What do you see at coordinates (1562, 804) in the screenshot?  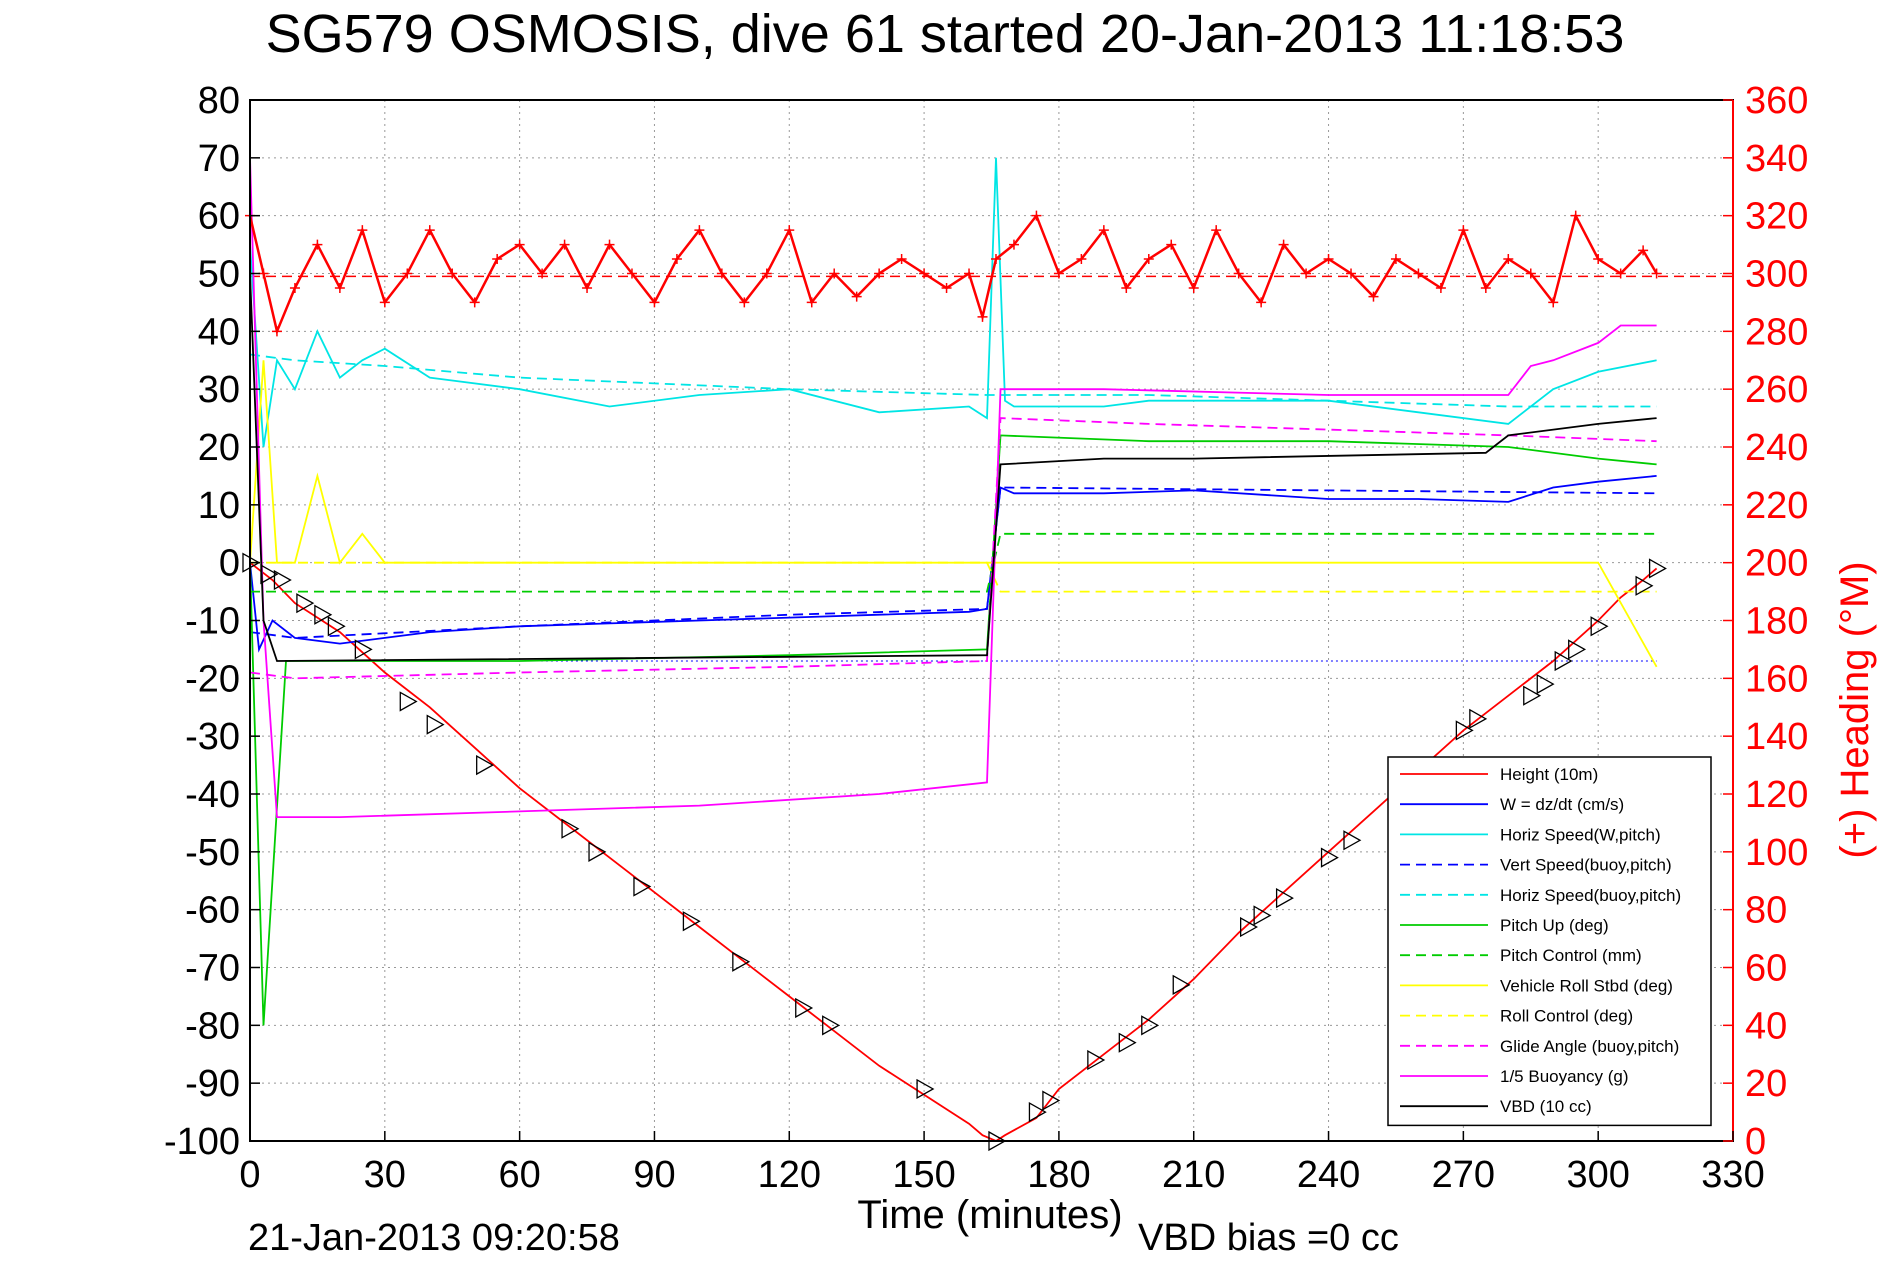 I see `legend-entry: W = dz/dt (cm/s)` at bounding box center [1562, 804].